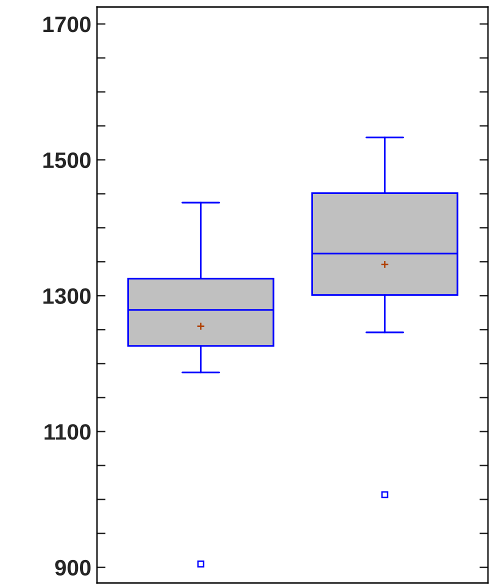  What do you see at coordinates (67, 24) in the screenshot?
I see `y-tick-label: 1700` at bounding box center [67, 24].